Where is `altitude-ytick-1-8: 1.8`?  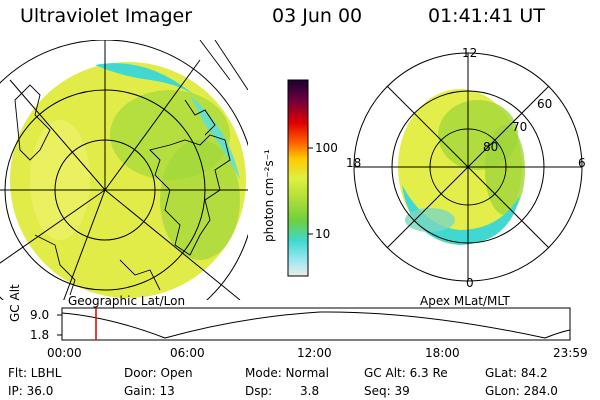
altitude-ytick-1-8: 1.8 is located at coordinates (40, 335).